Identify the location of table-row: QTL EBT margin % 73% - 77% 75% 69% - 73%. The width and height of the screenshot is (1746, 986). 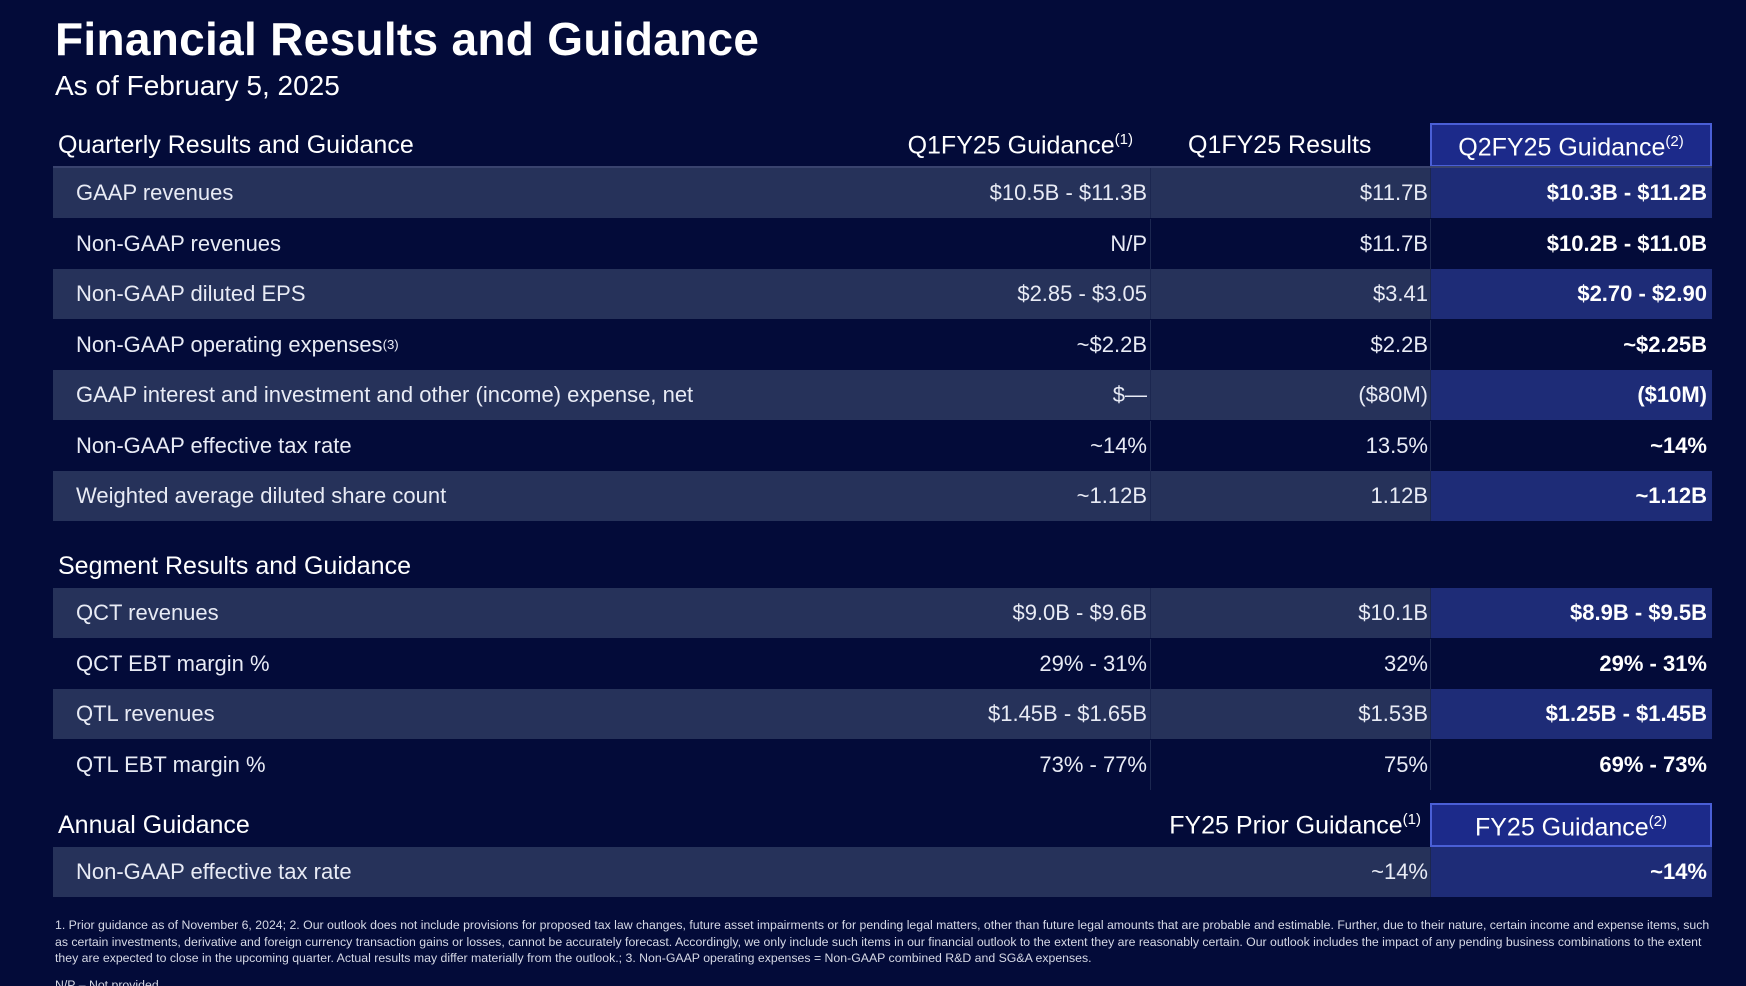
(882, 764).